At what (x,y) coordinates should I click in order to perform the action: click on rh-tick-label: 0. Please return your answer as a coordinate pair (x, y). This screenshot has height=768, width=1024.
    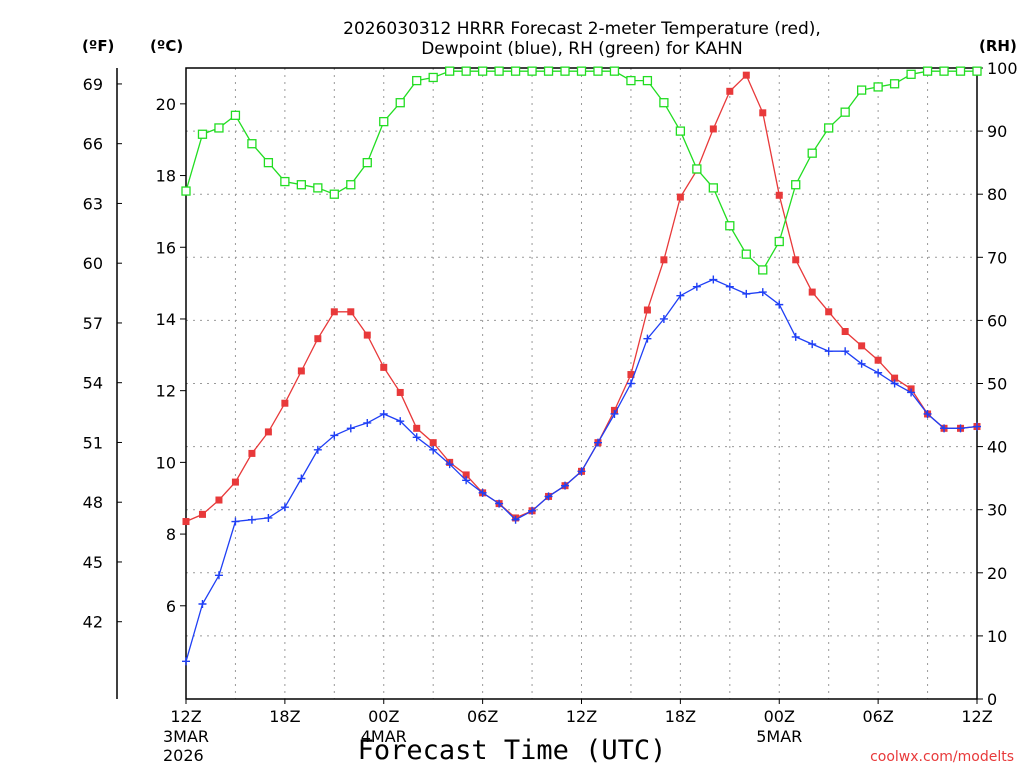
    Looking at the image, I should click on (992, 699).